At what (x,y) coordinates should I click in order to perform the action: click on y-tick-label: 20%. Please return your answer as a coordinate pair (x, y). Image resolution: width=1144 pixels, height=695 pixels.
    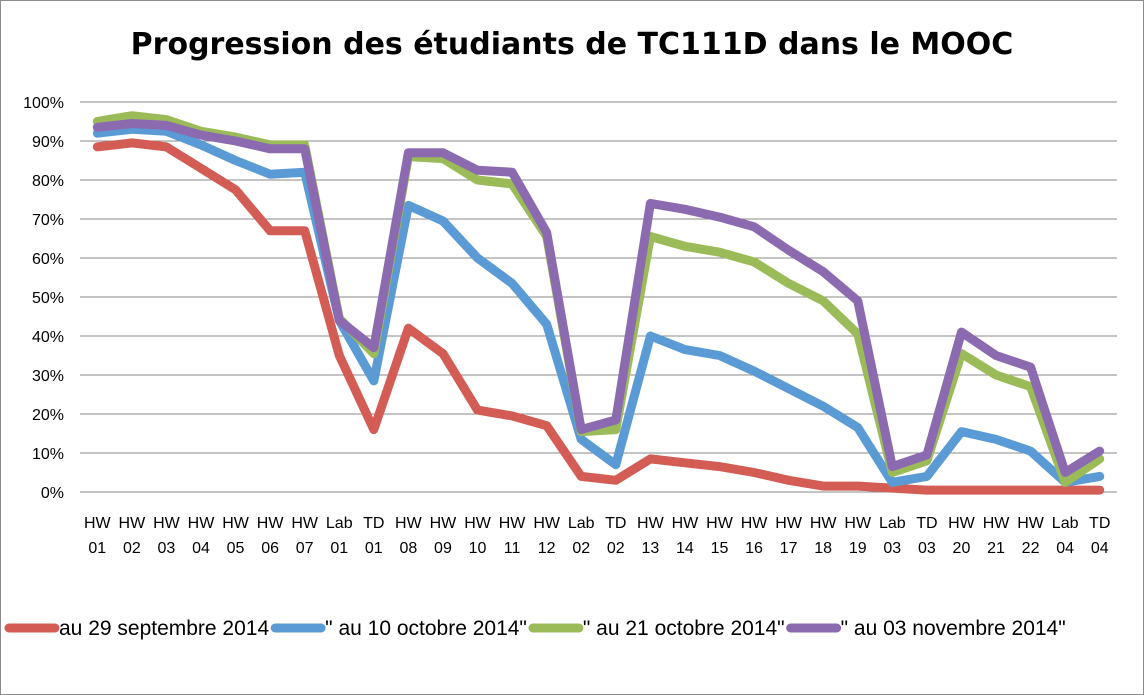
    Looking at the image, I should click on (48, 415).